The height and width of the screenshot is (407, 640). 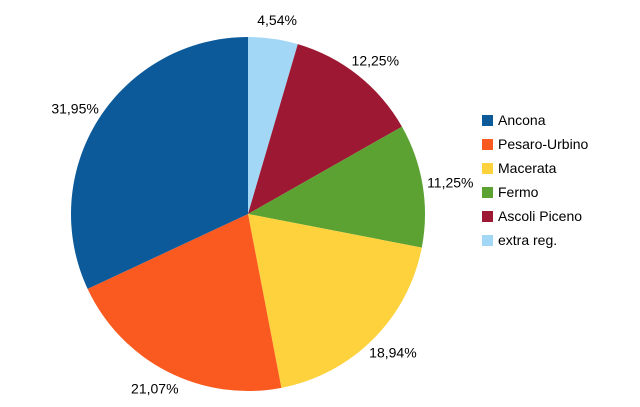 I want to click on legend-label-extra-reg: extra reg., so click(x=528, y=240).